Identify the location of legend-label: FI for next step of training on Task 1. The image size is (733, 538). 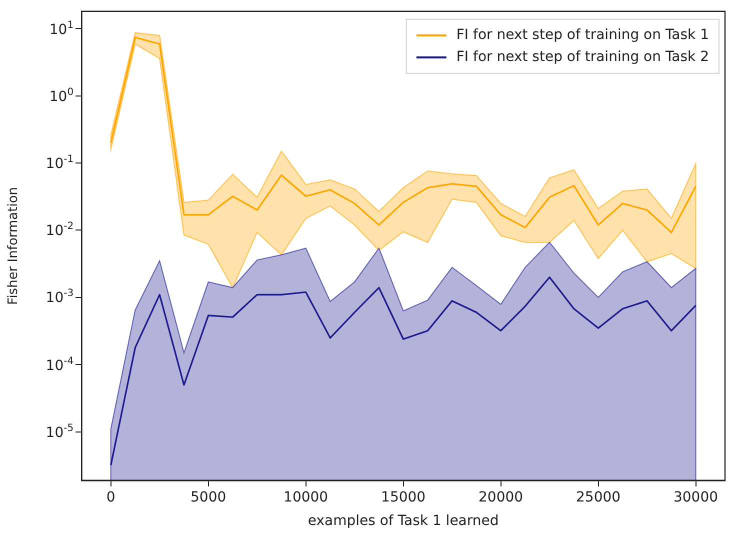
(583, 35).